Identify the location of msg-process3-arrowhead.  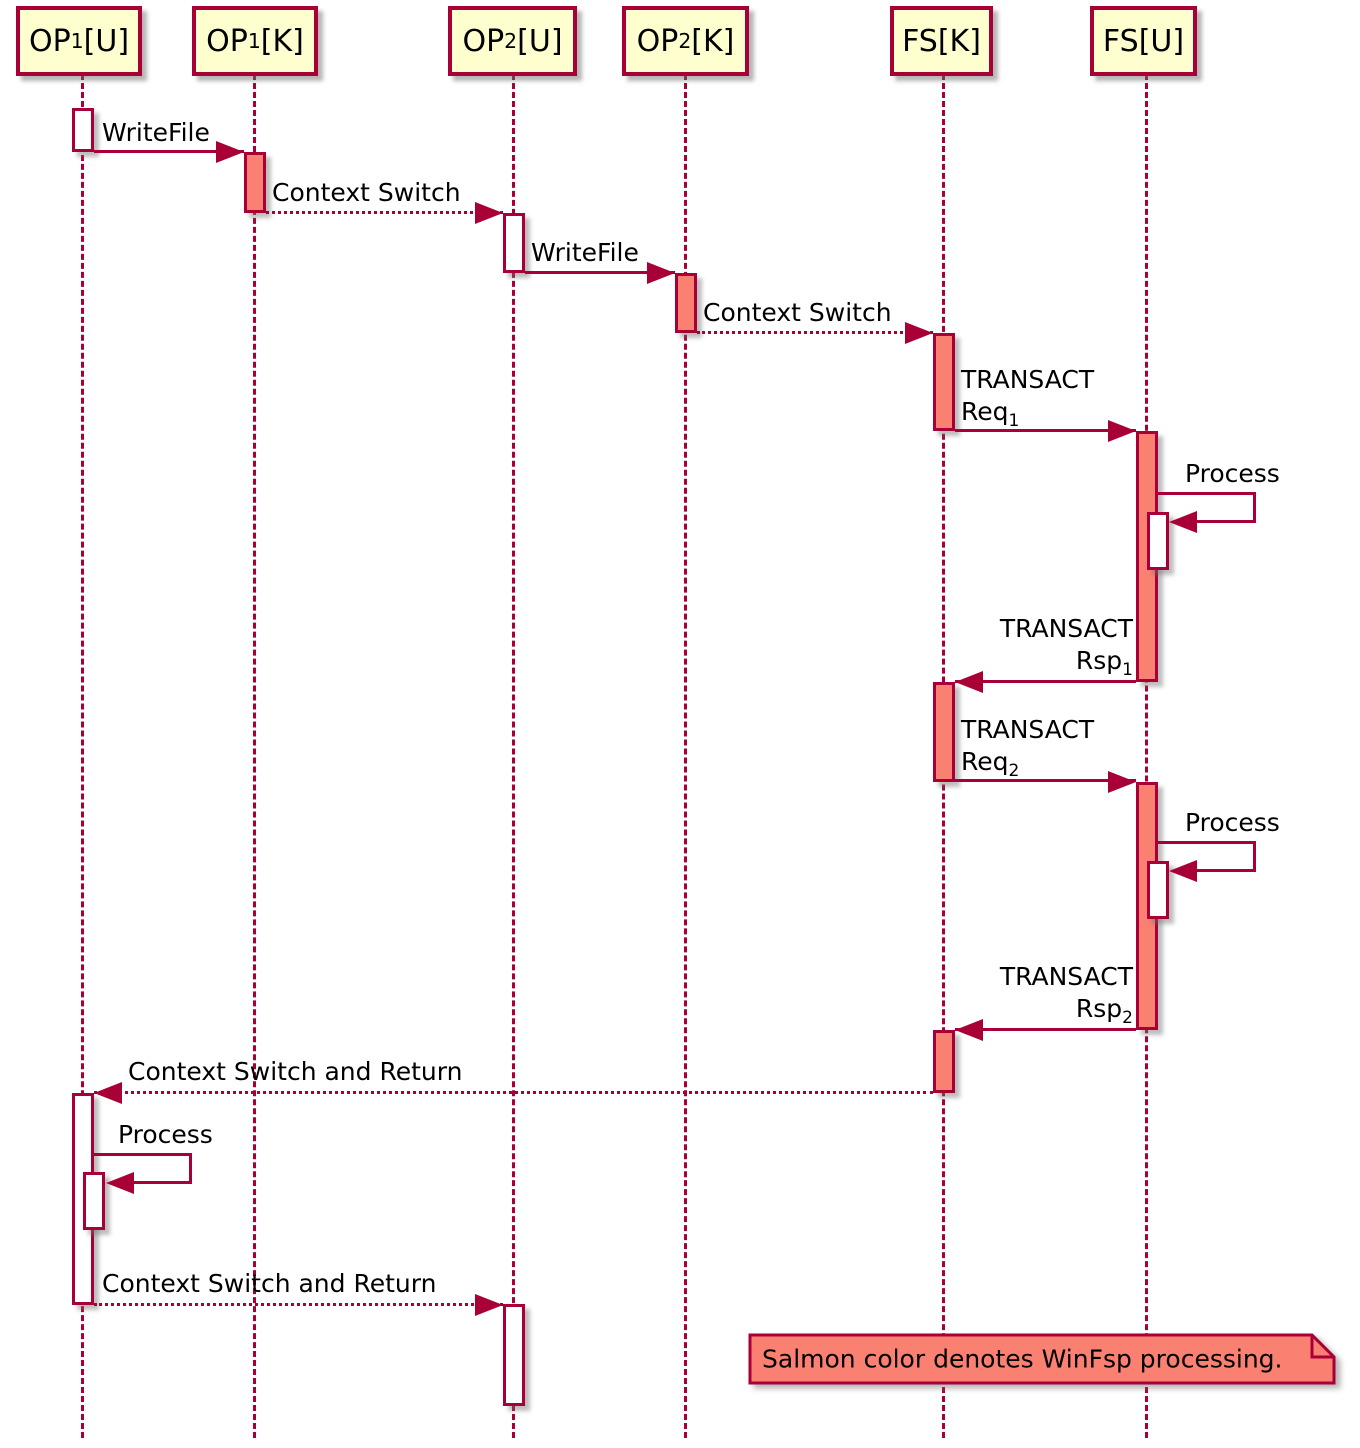
(120, 1183).